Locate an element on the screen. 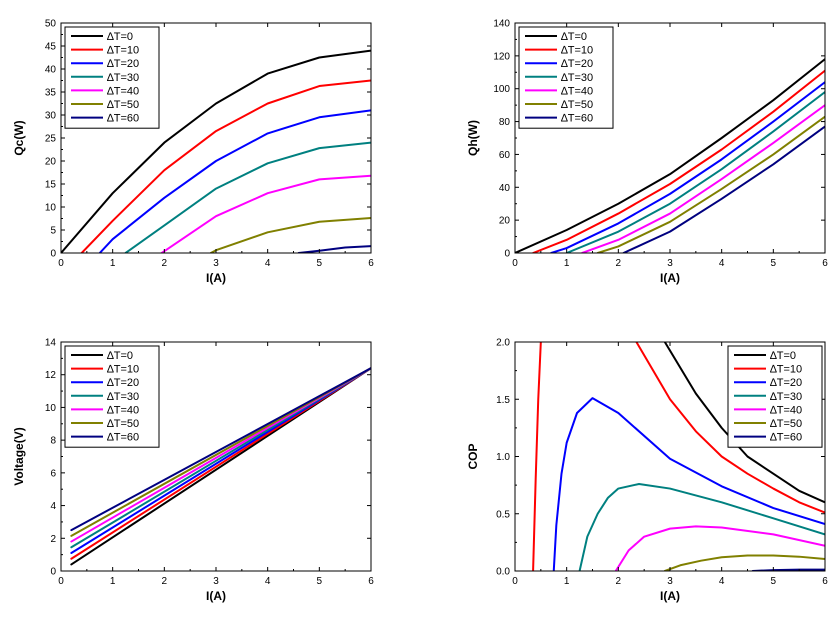 The image size is (838, 622). cop-y-axis-title: COP is located at coordinates (473, 456).